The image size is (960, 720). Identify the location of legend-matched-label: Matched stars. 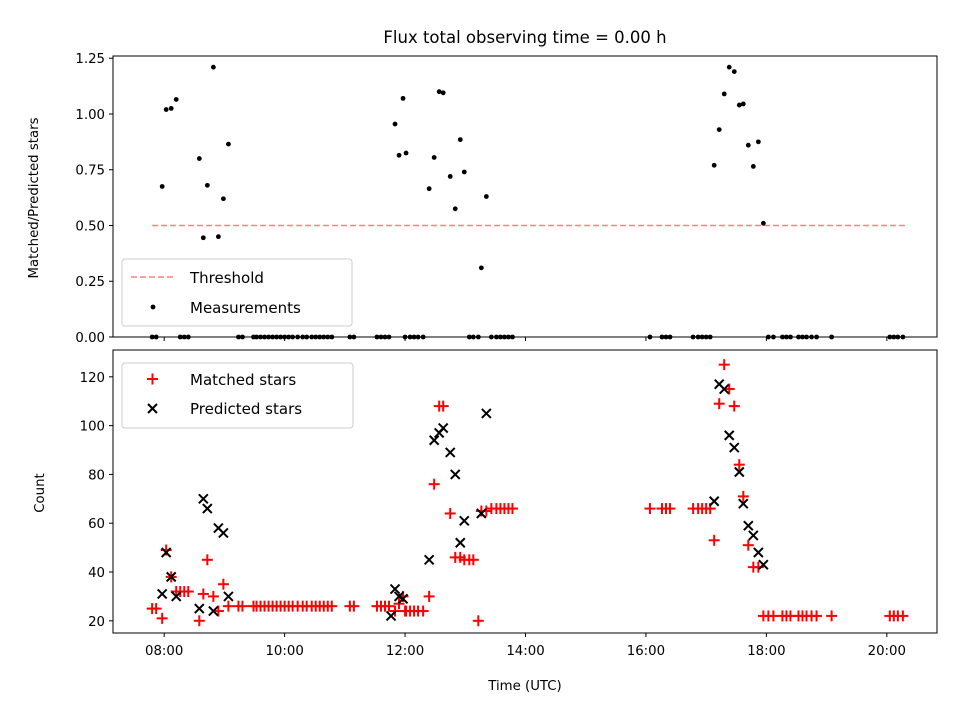
(243, 380).